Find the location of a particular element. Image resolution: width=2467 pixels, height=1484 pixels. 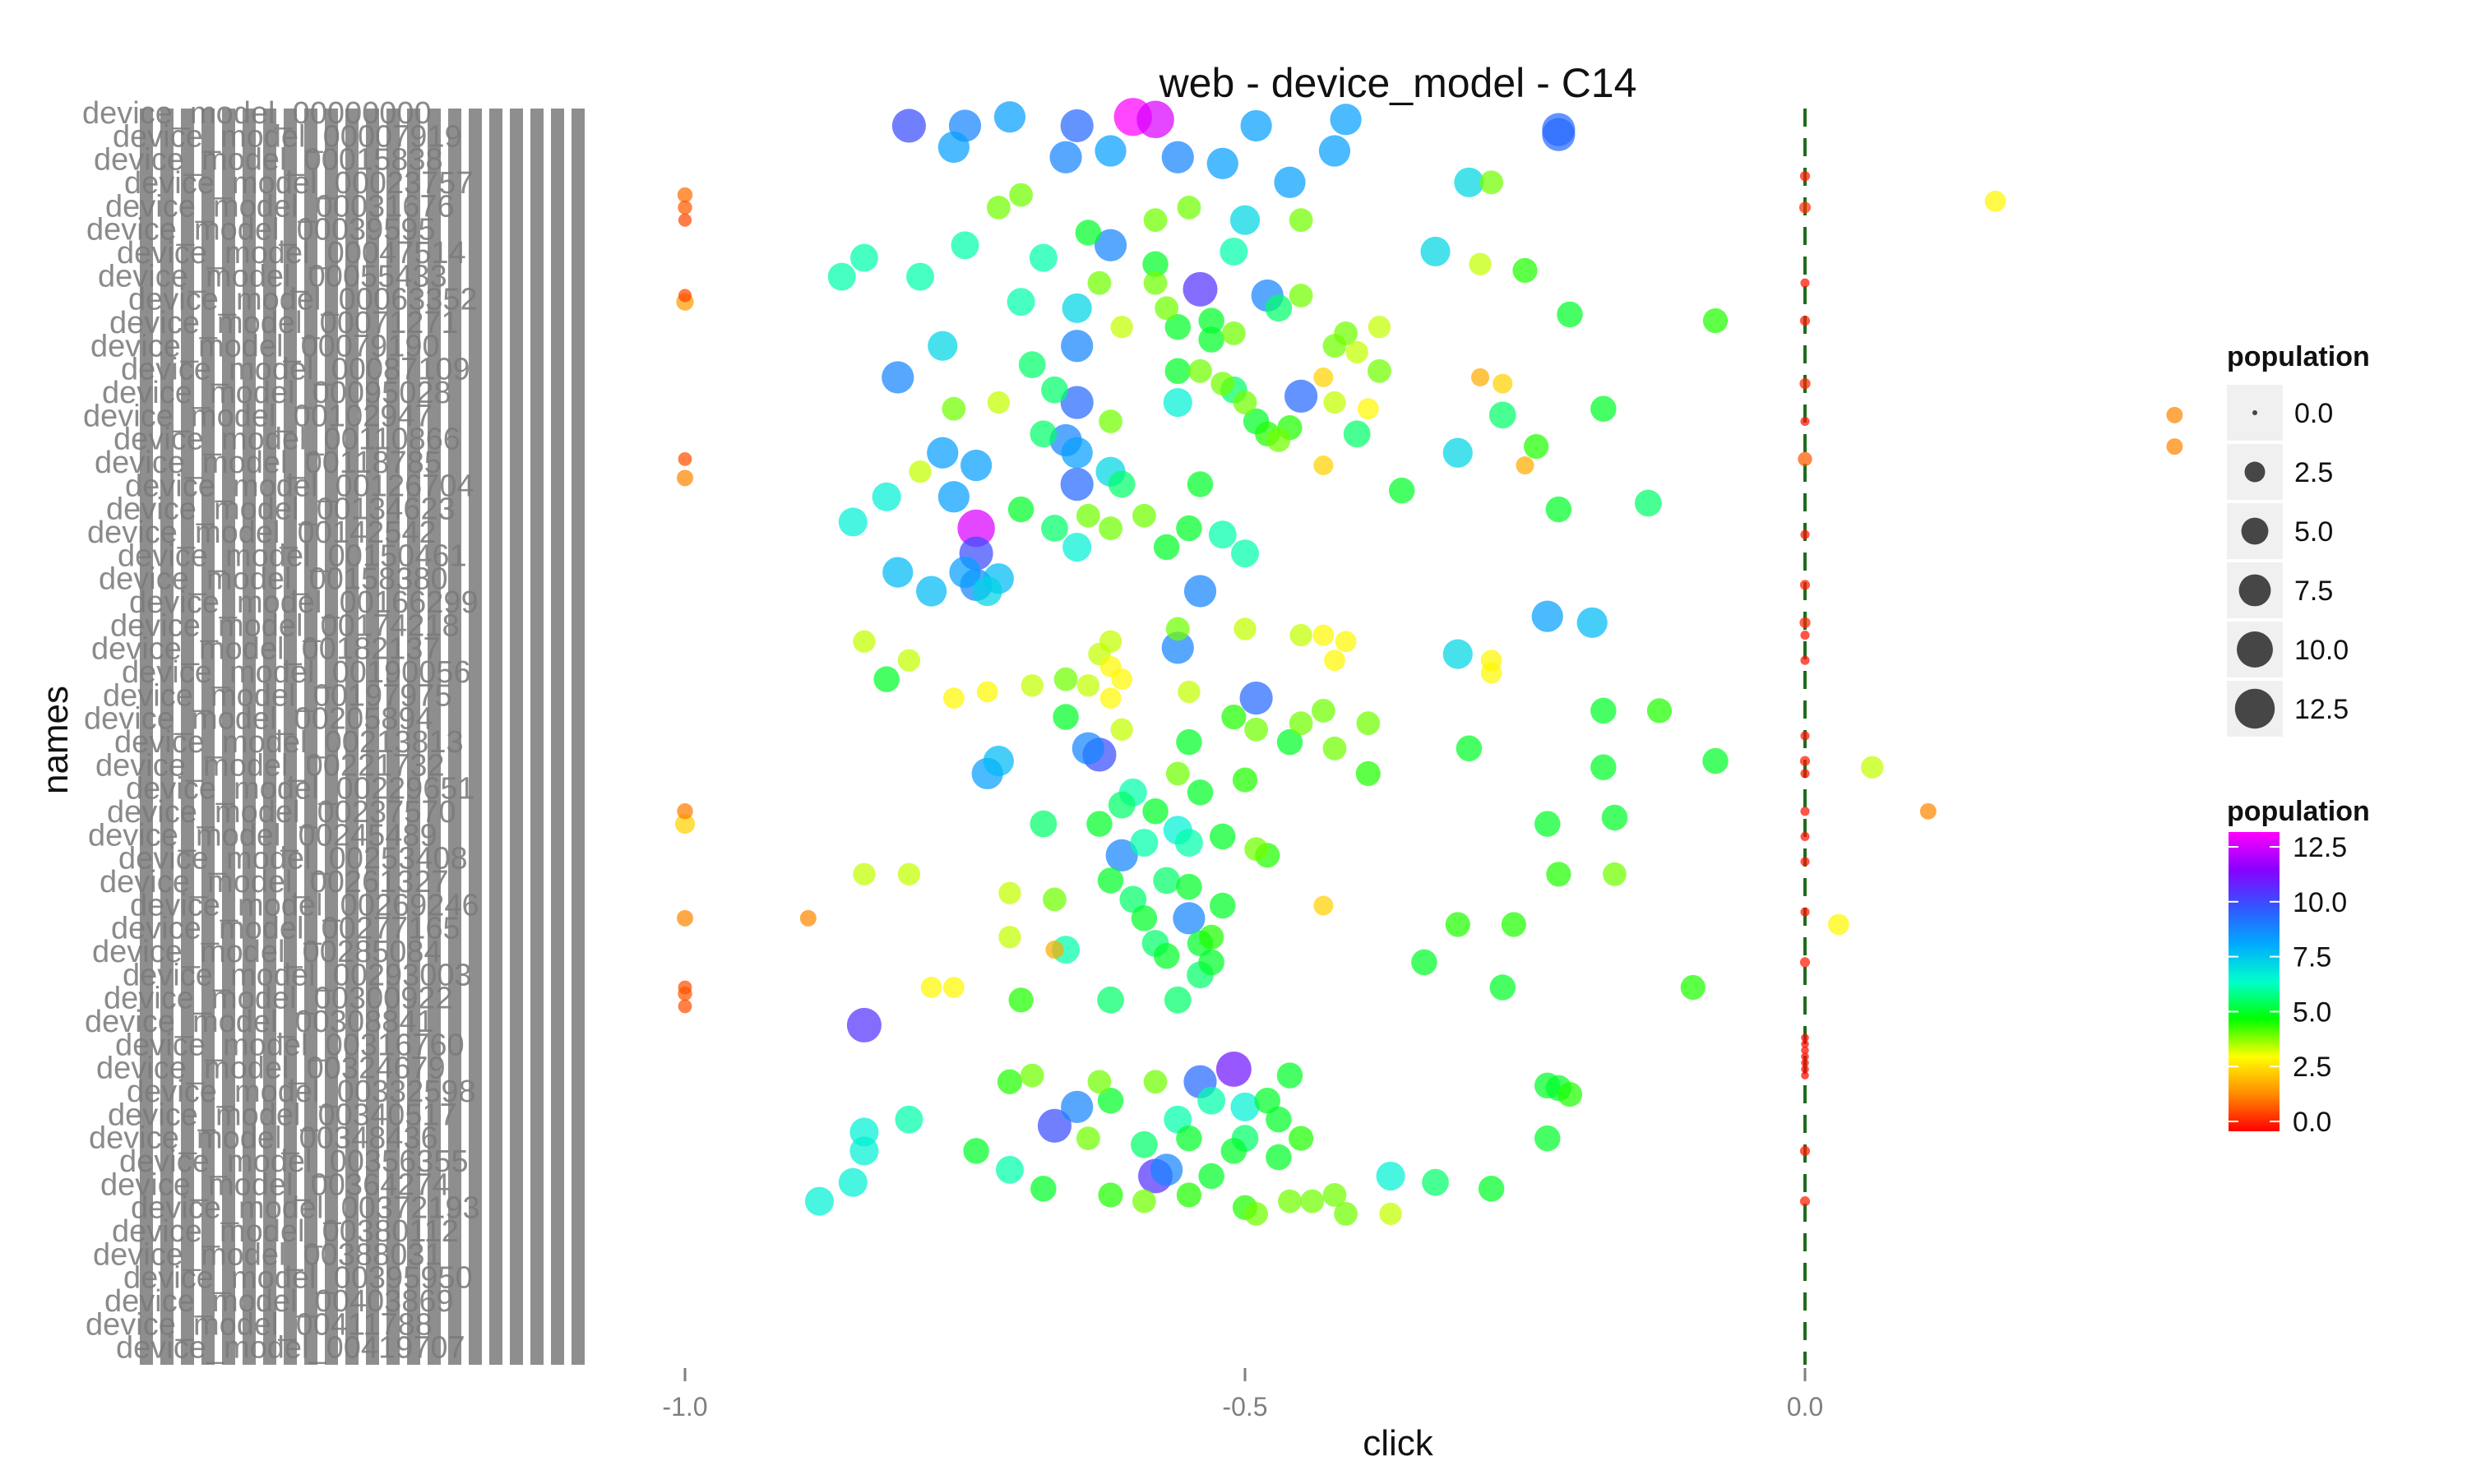

chart-title: web - device_model - C14 is located at coordinates (1398, 83).